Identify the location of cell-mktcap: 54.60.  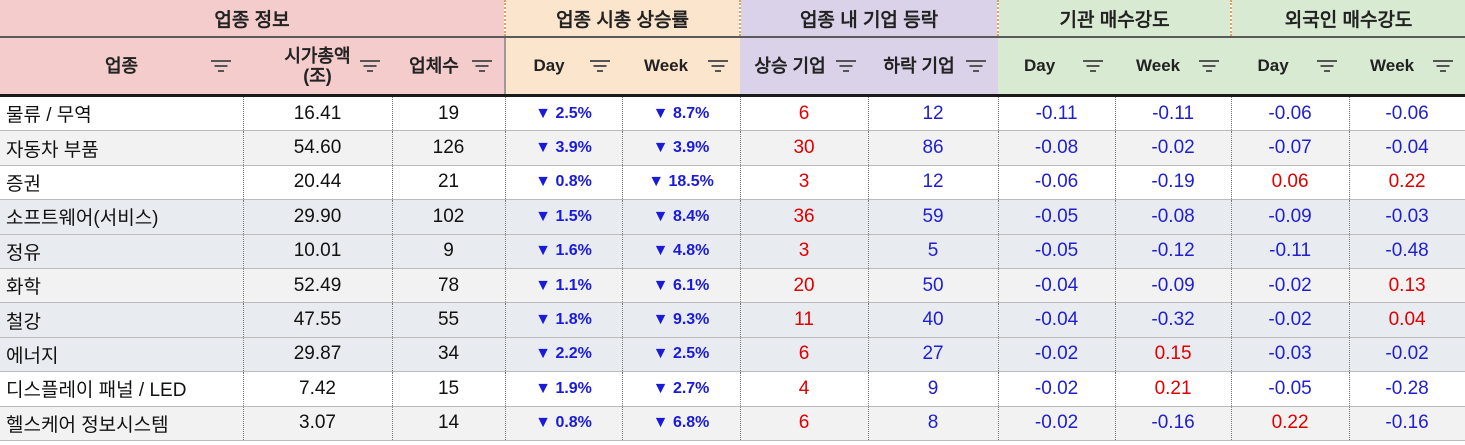
(318, 148).